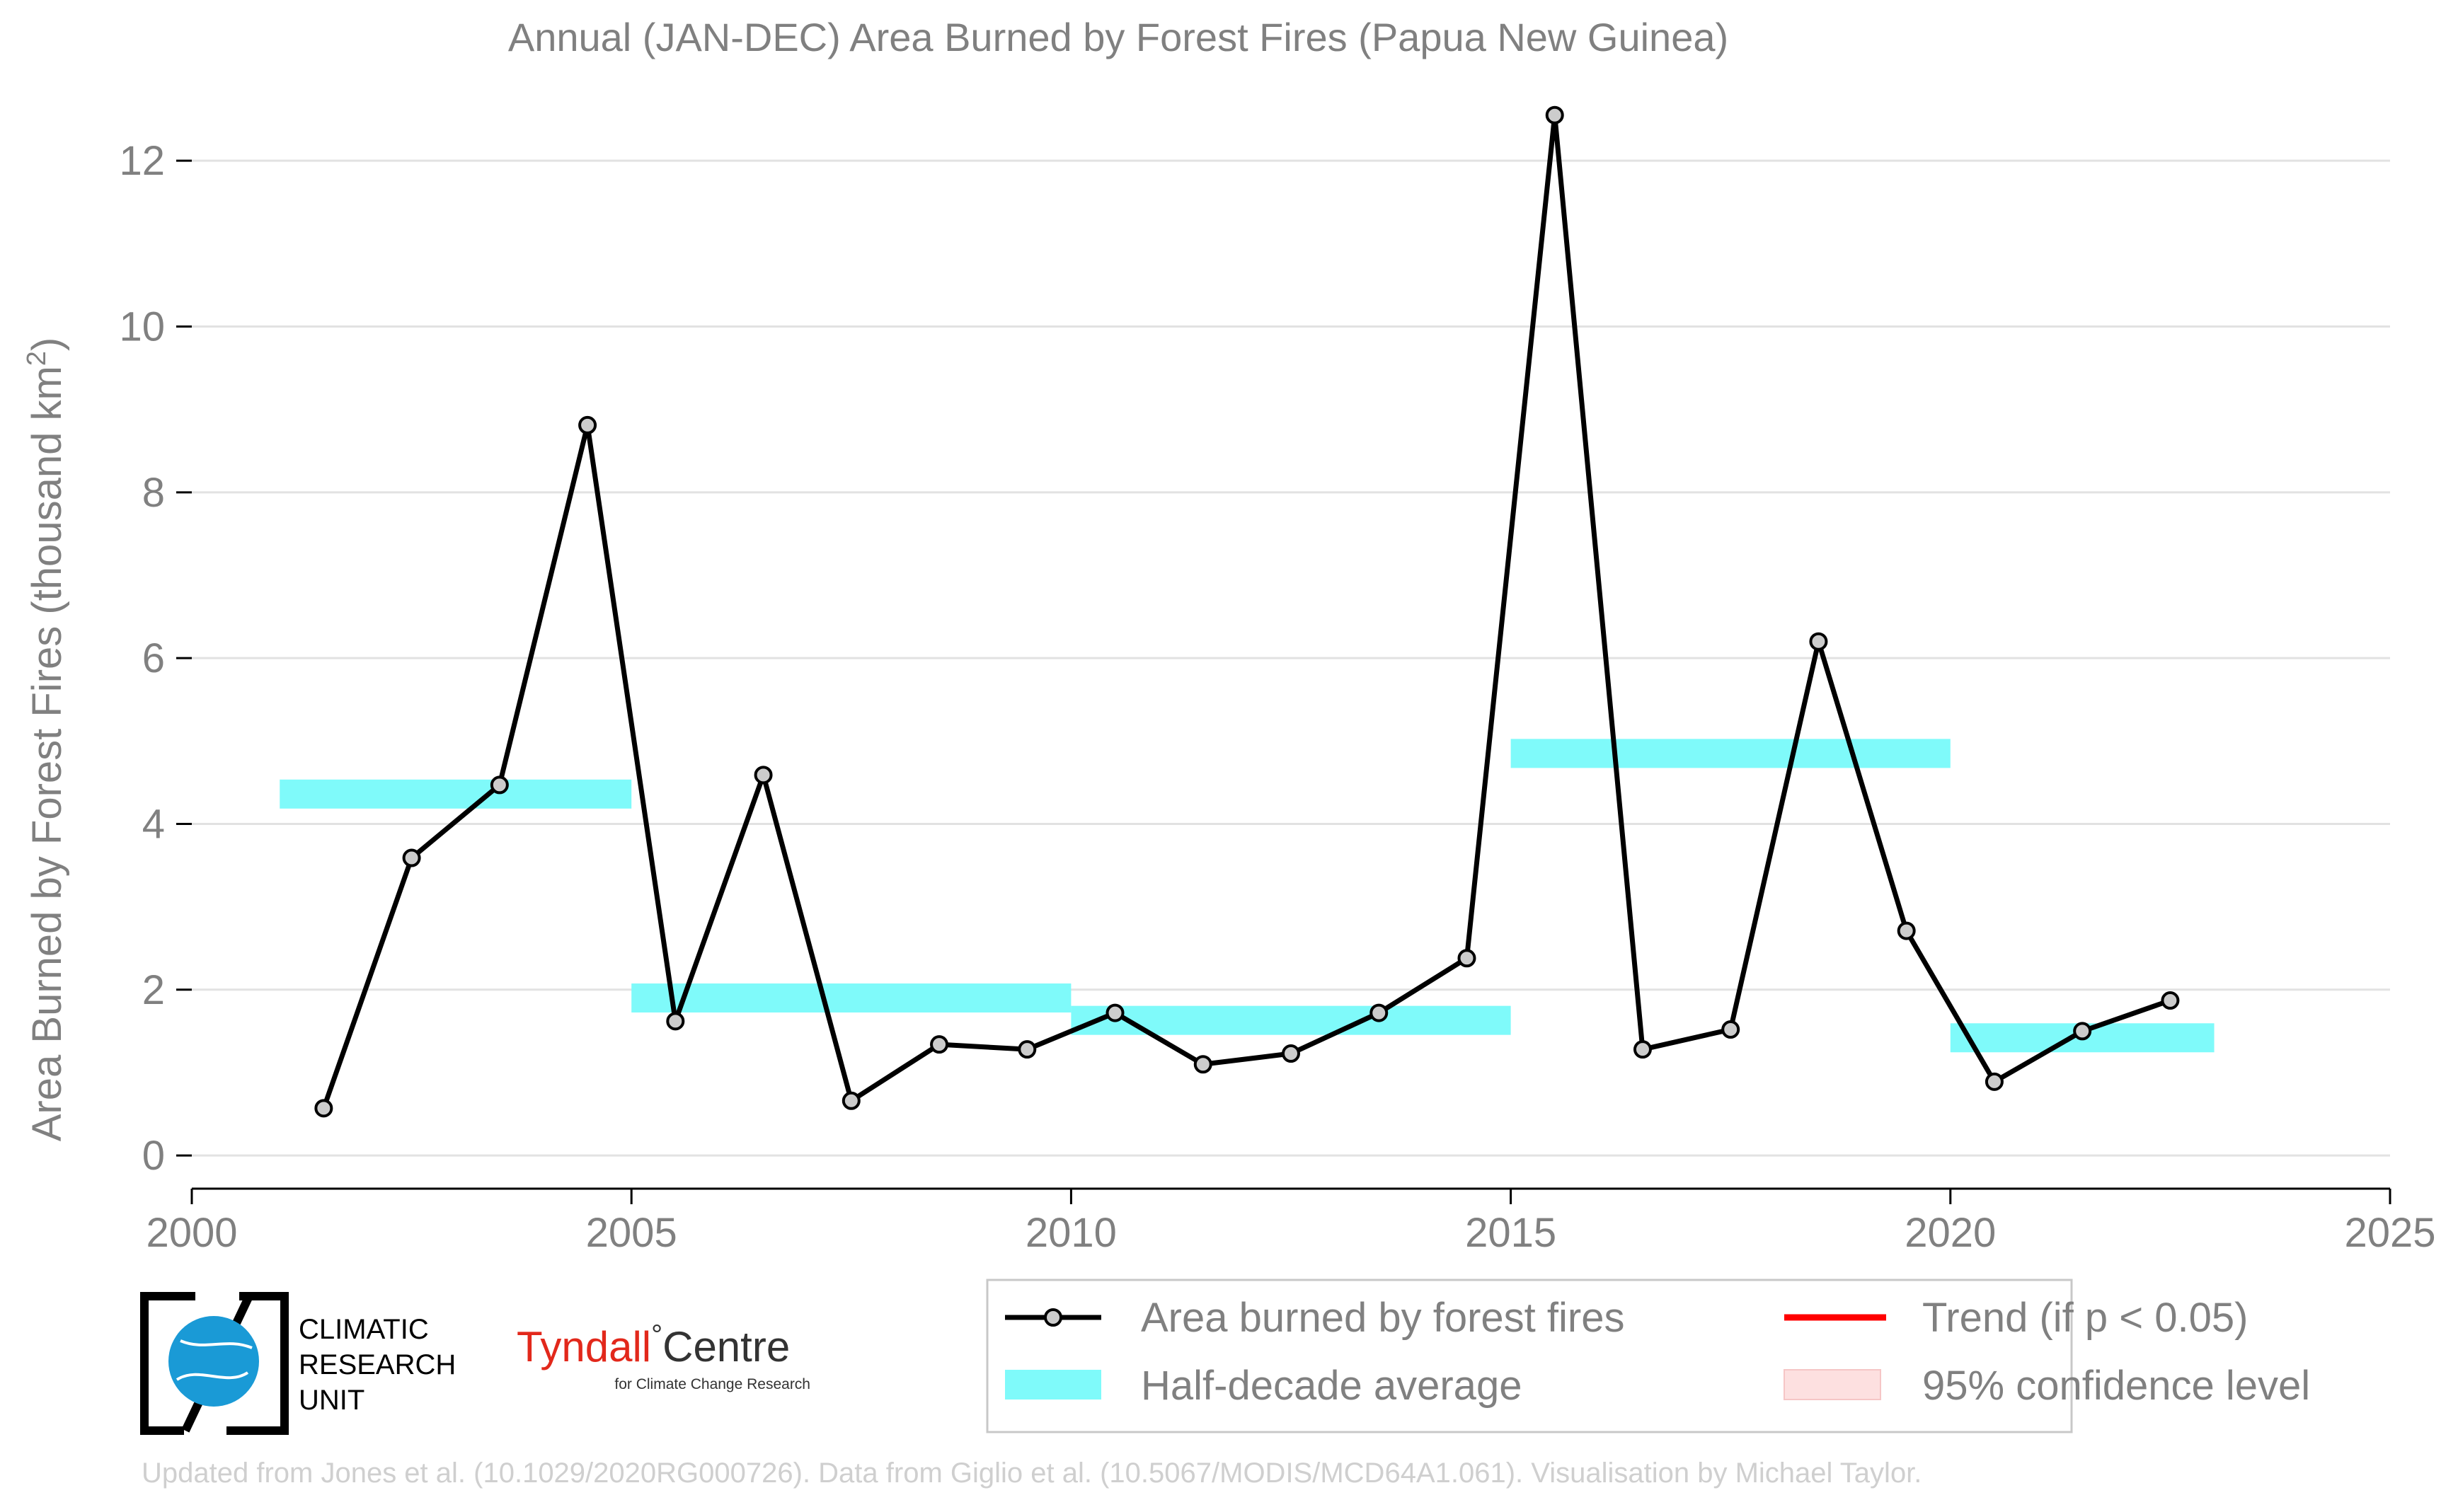  Describe the element at coordinates (142, 161) in the screenshot. I see `y-tick-label: 12` at that location.